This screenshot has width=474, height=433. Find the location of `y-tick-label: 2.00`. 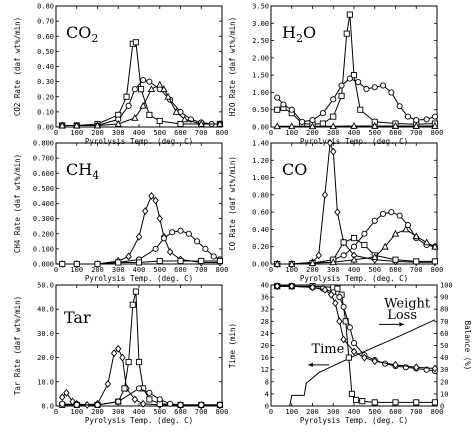

y-tick-label: 2.00 is located at coordinates (260, 58).